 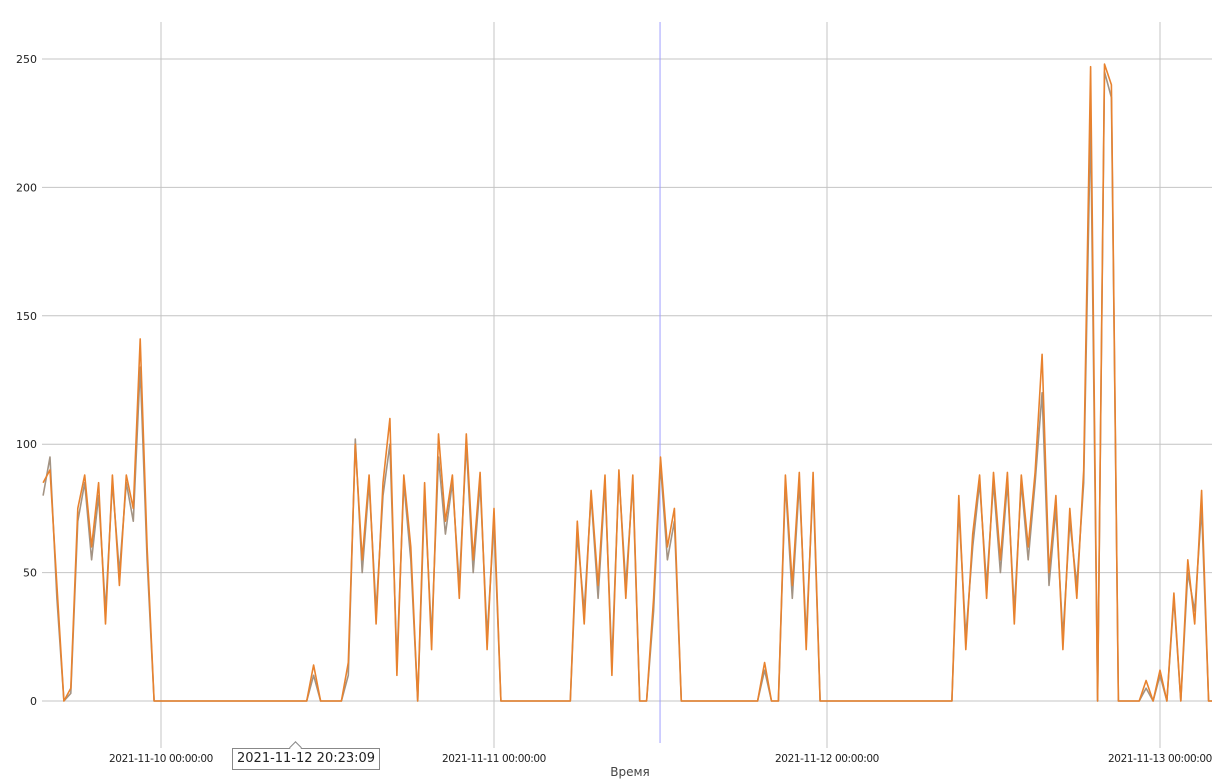 What do you see at coordinates (827, 759) in the screenshot?
I see `x-tick-label: 2021-11-12 00:00:00` at bounding box center [827, 759].